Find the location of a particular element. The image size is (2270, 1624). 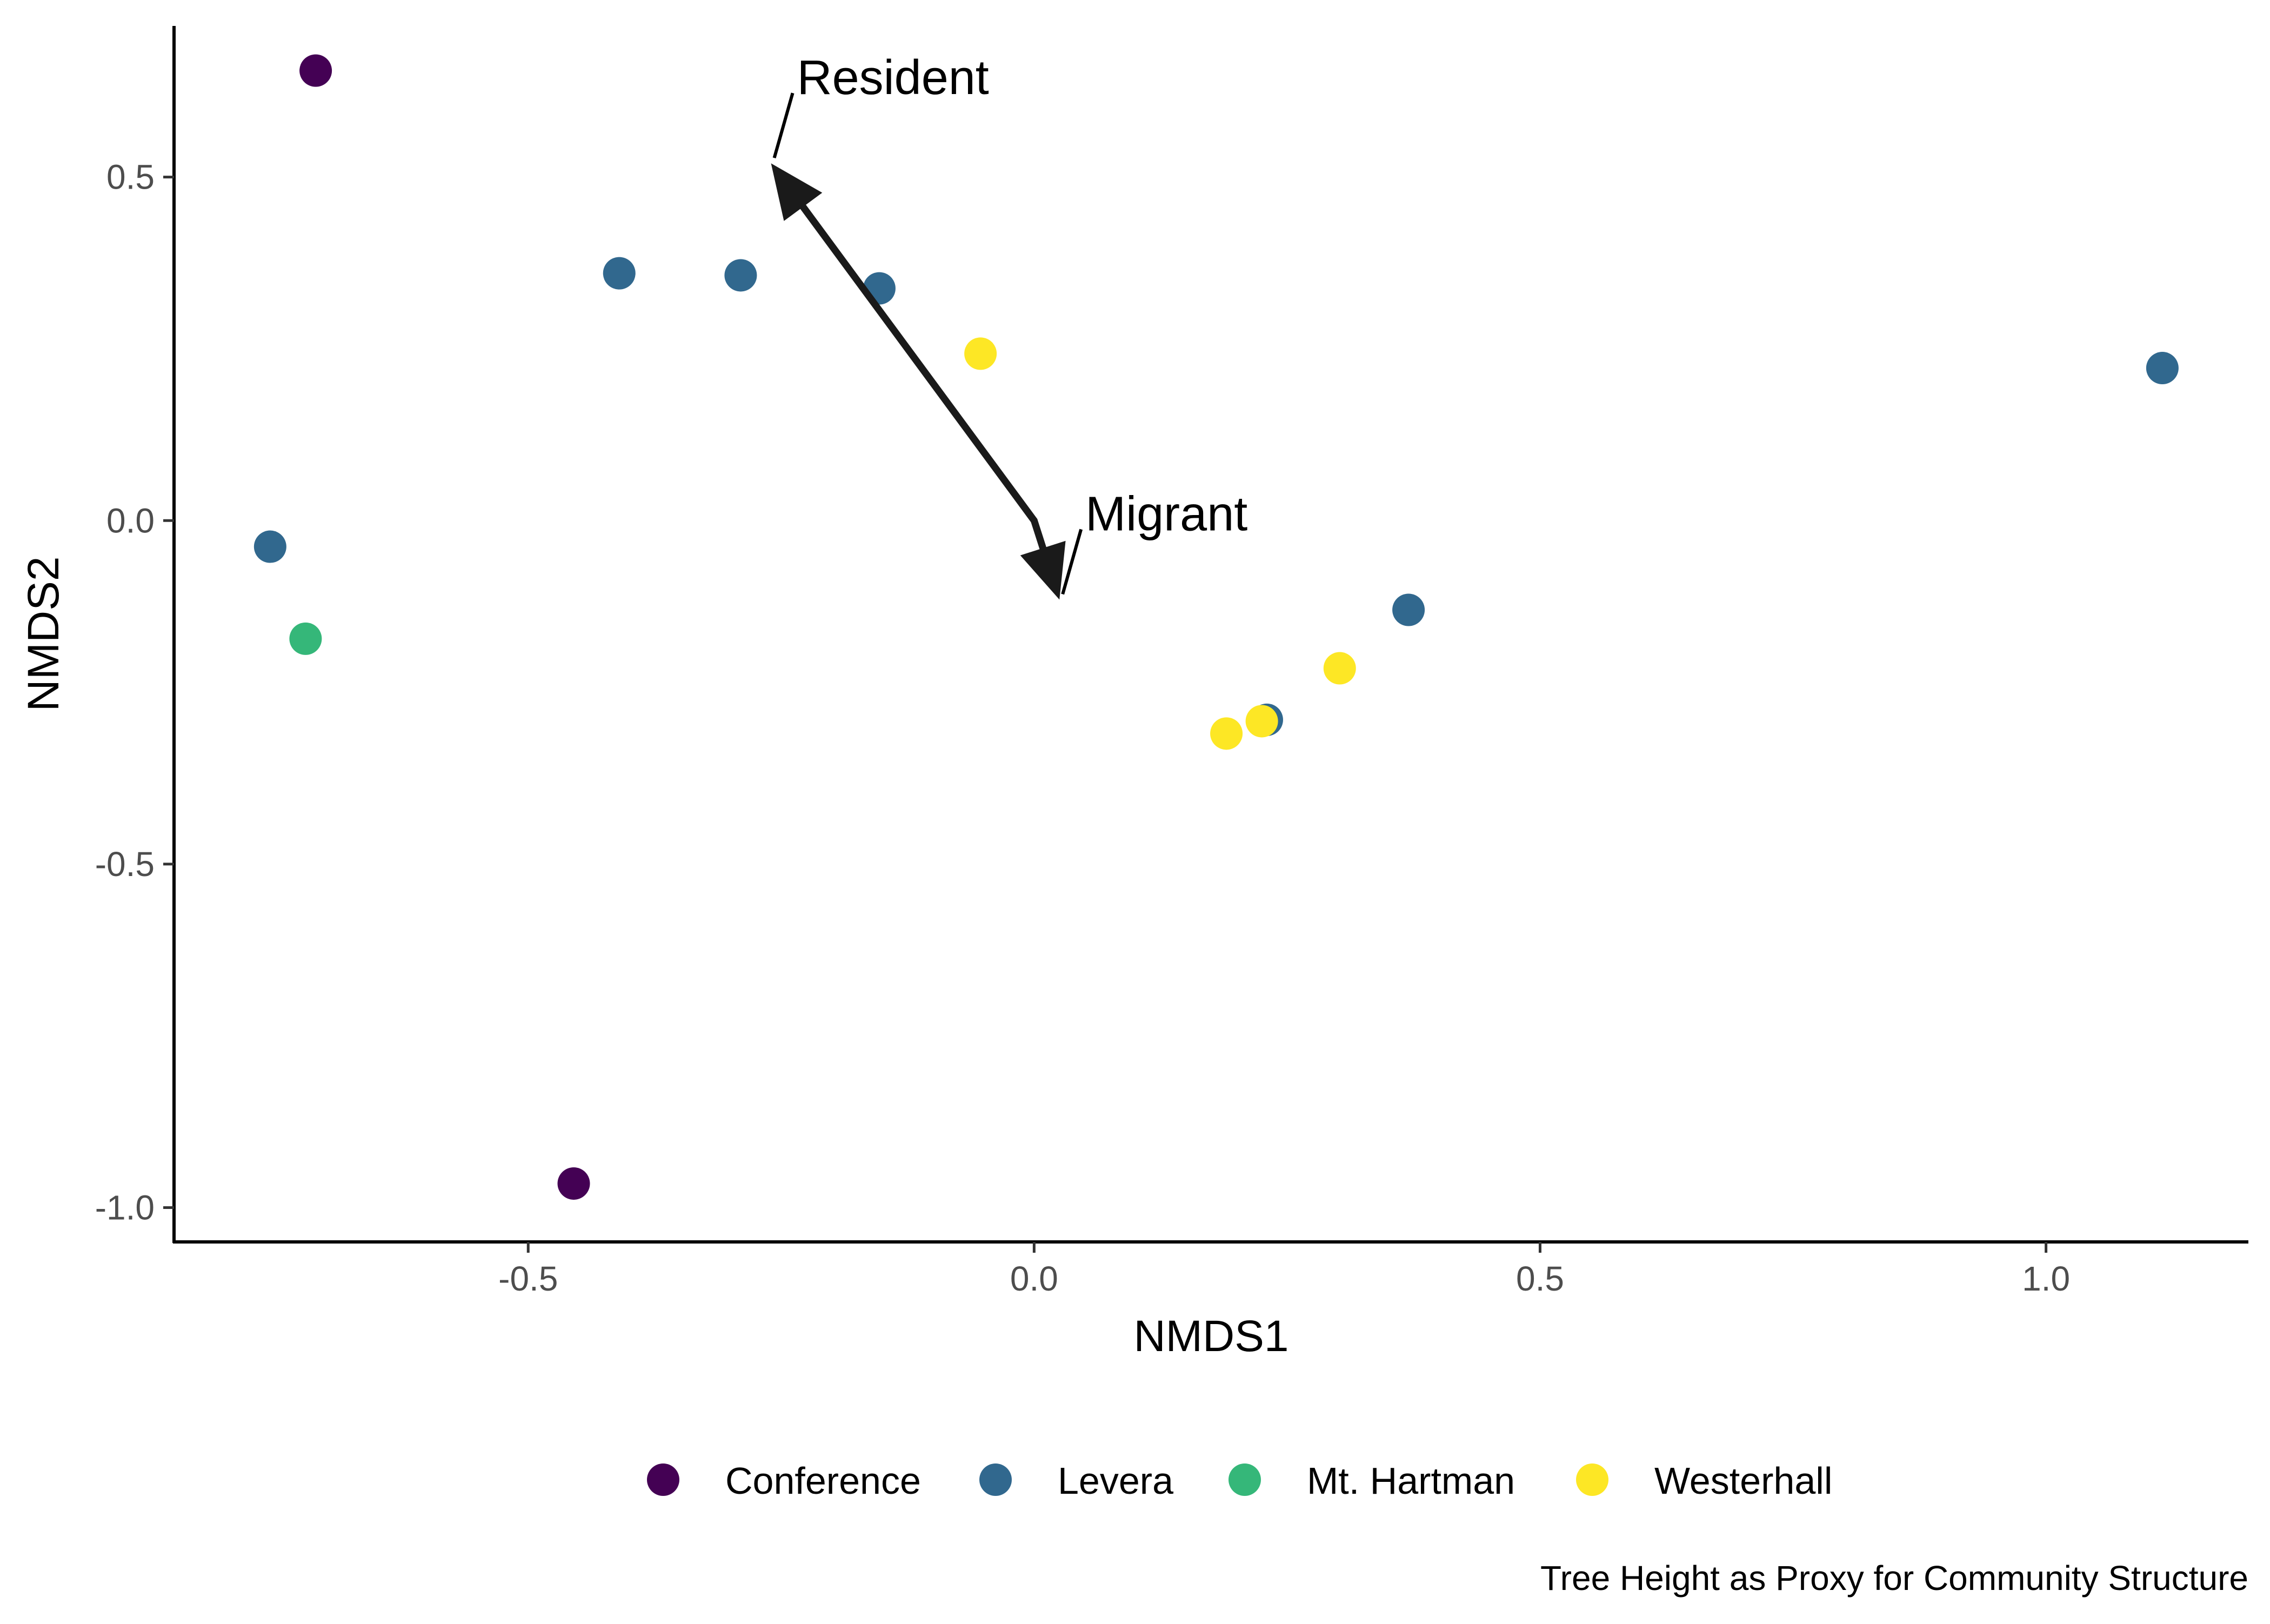

legend-label: Mt. Hartman is located at coordinates (1411, 1481).